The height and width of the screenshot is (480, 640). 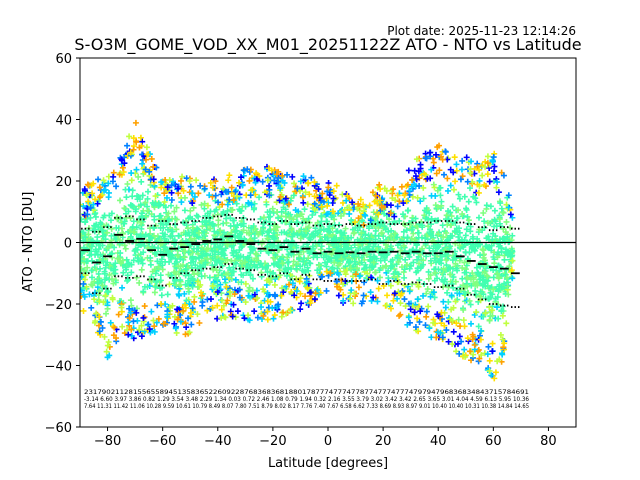 What do you see at coordinates (493, 441) in the screenshot?
I see `x-tick-label: 60` at bounding box center [493, 441].